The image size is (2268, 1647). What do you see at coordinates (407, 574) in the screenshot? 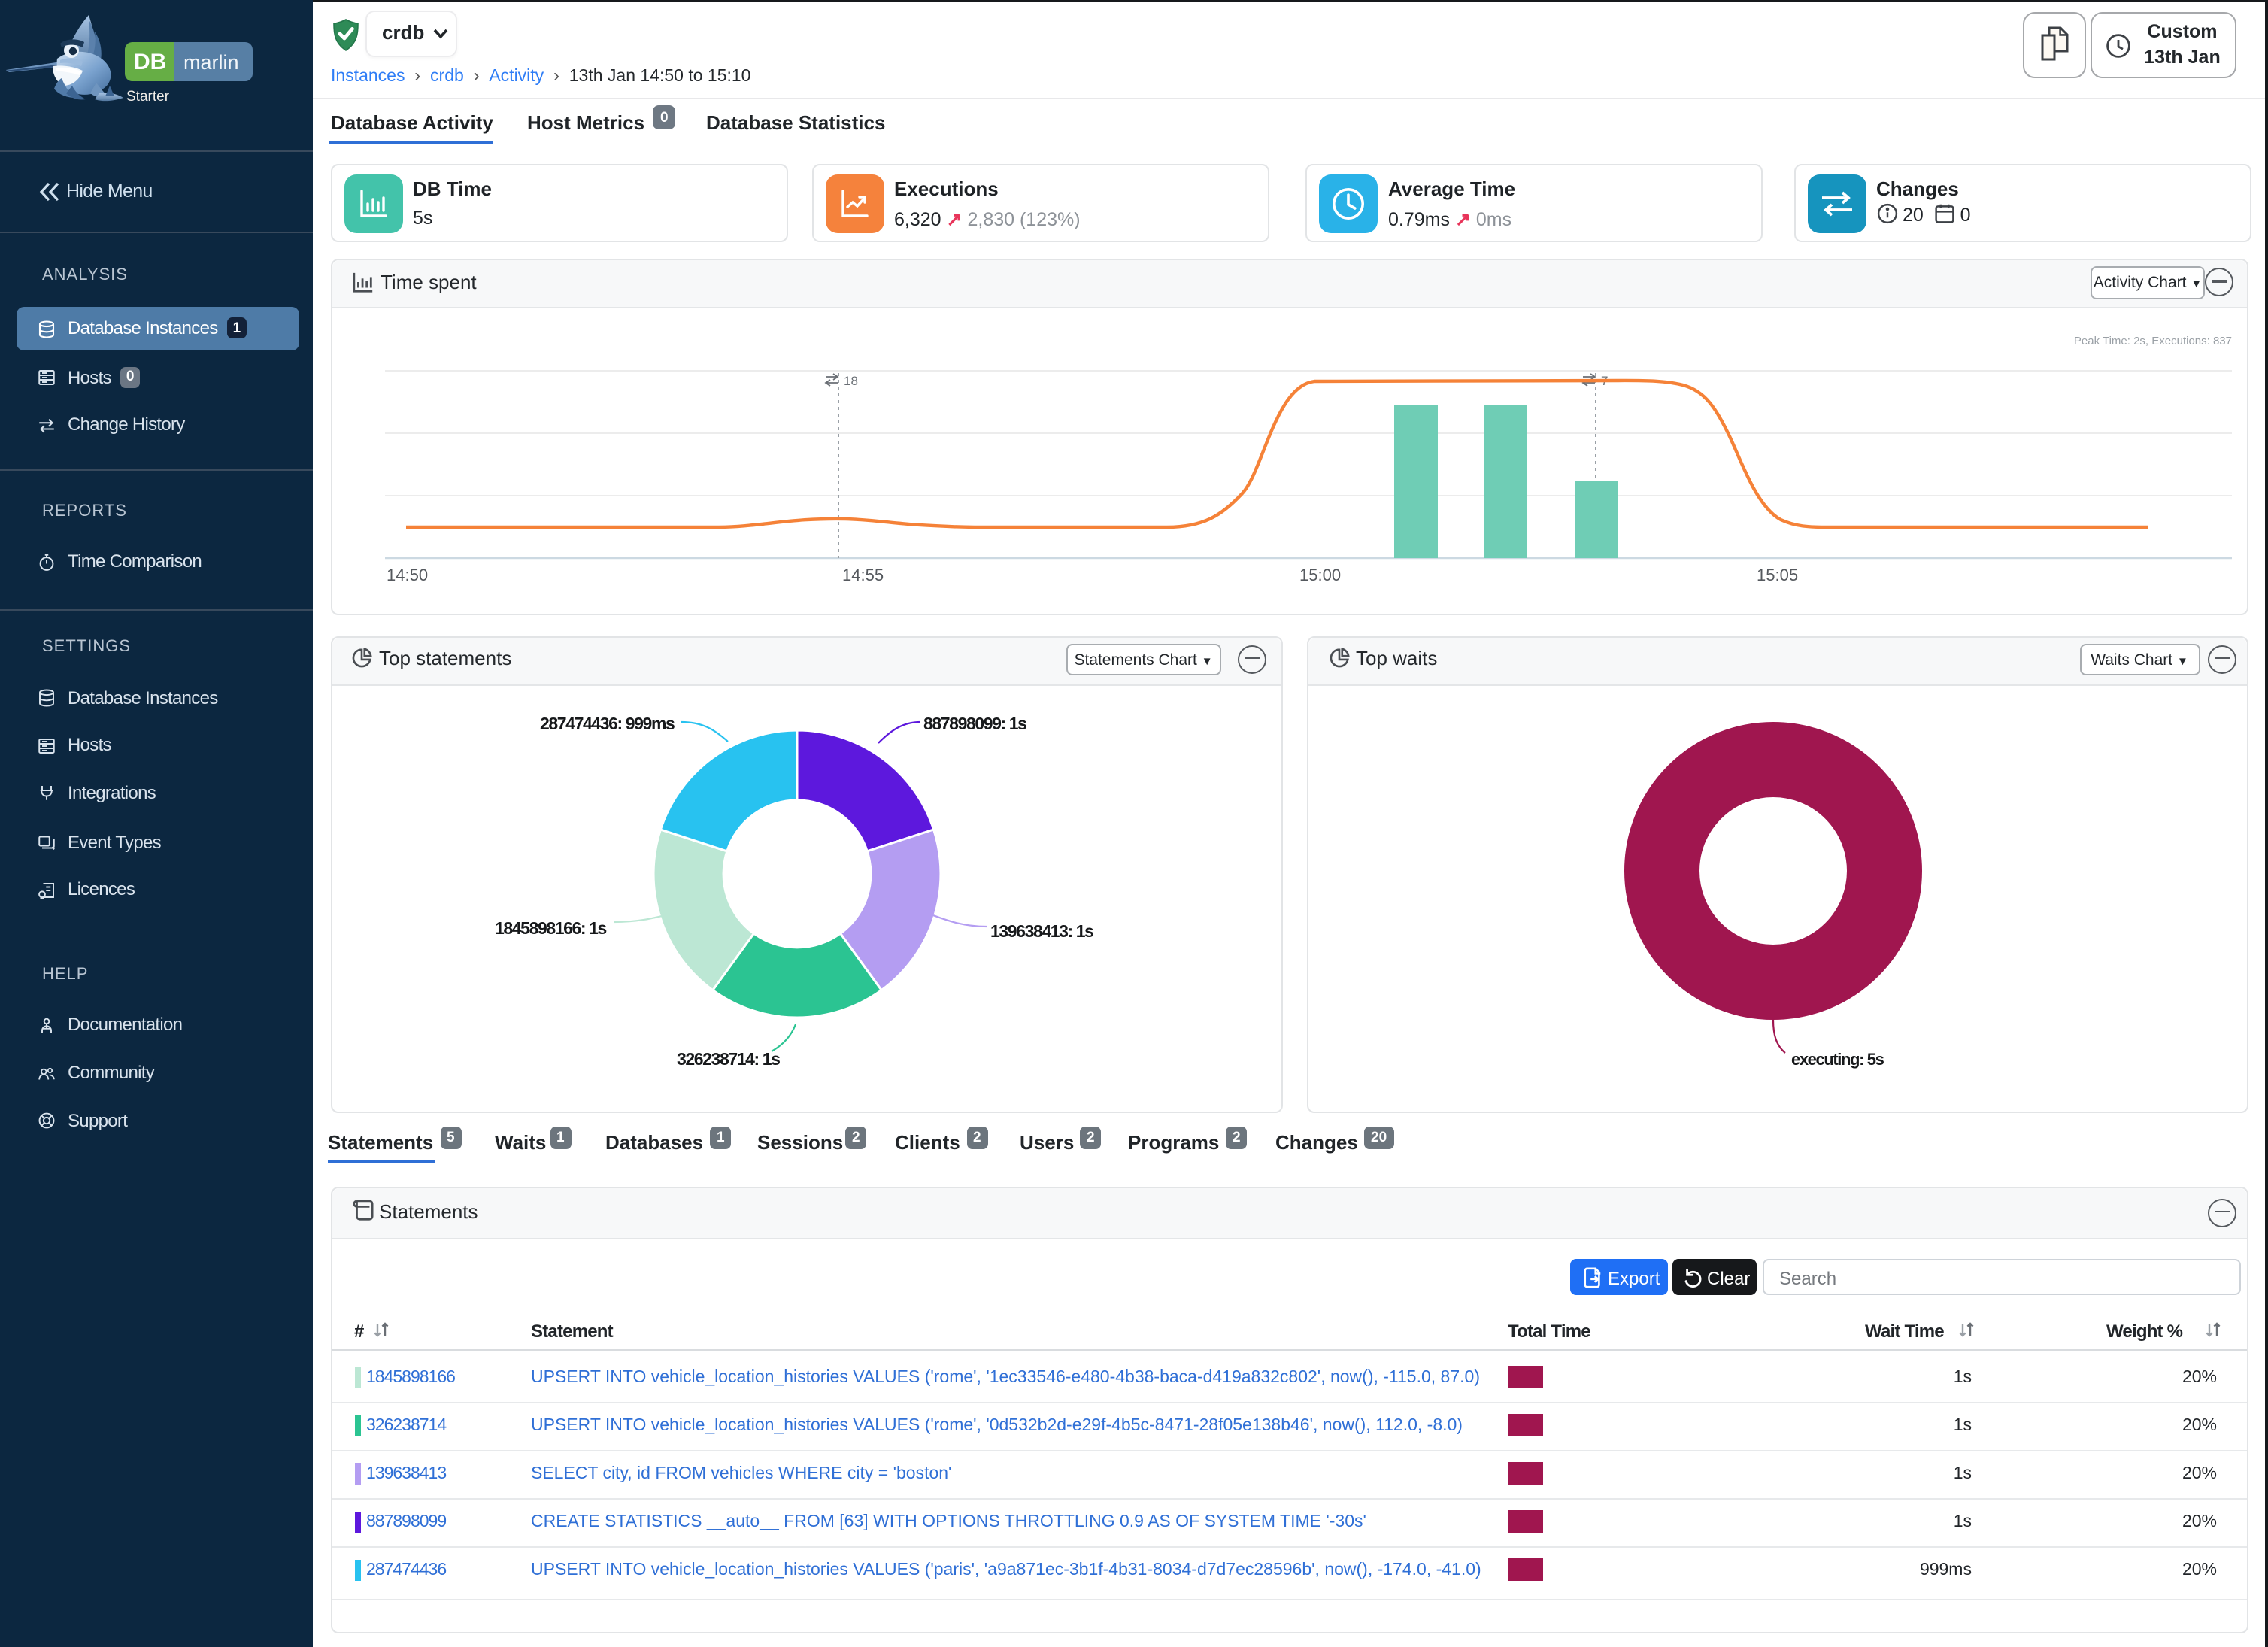
I see `svg-text: 14:50` at bounding box center [407, 574].